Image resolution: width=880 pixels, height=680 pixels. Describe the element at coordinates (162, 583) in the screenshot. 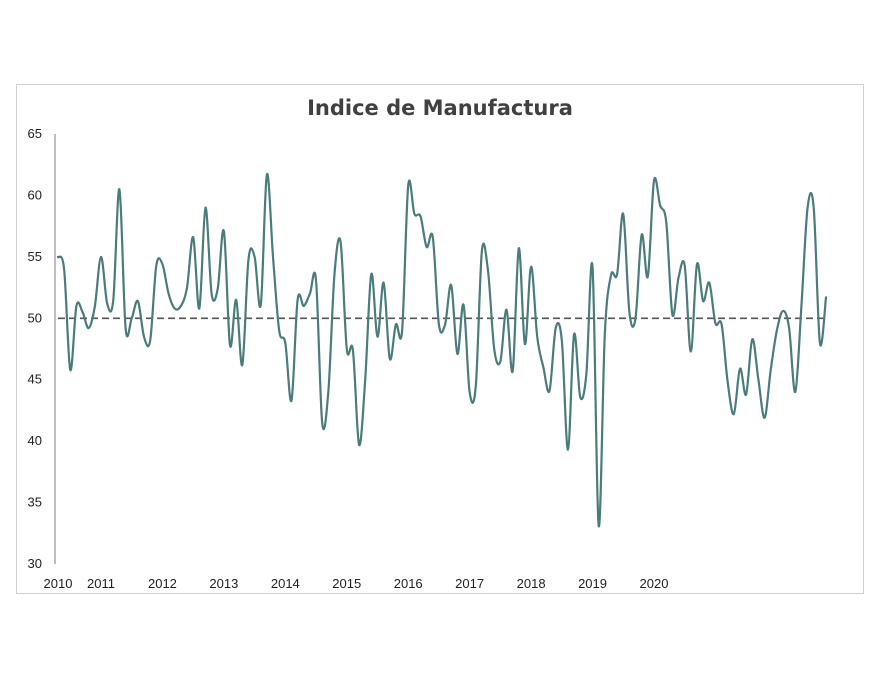

I see `x-tick-label-2012: 2012` at that location.